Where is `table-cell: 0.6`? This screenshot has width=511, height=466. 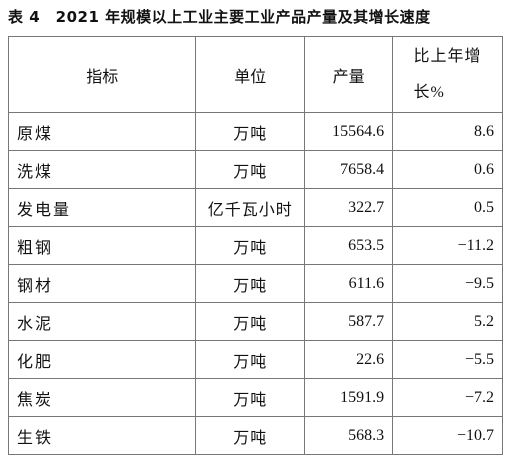 table-cell: 0.6 is located at coordinates (447, 169).